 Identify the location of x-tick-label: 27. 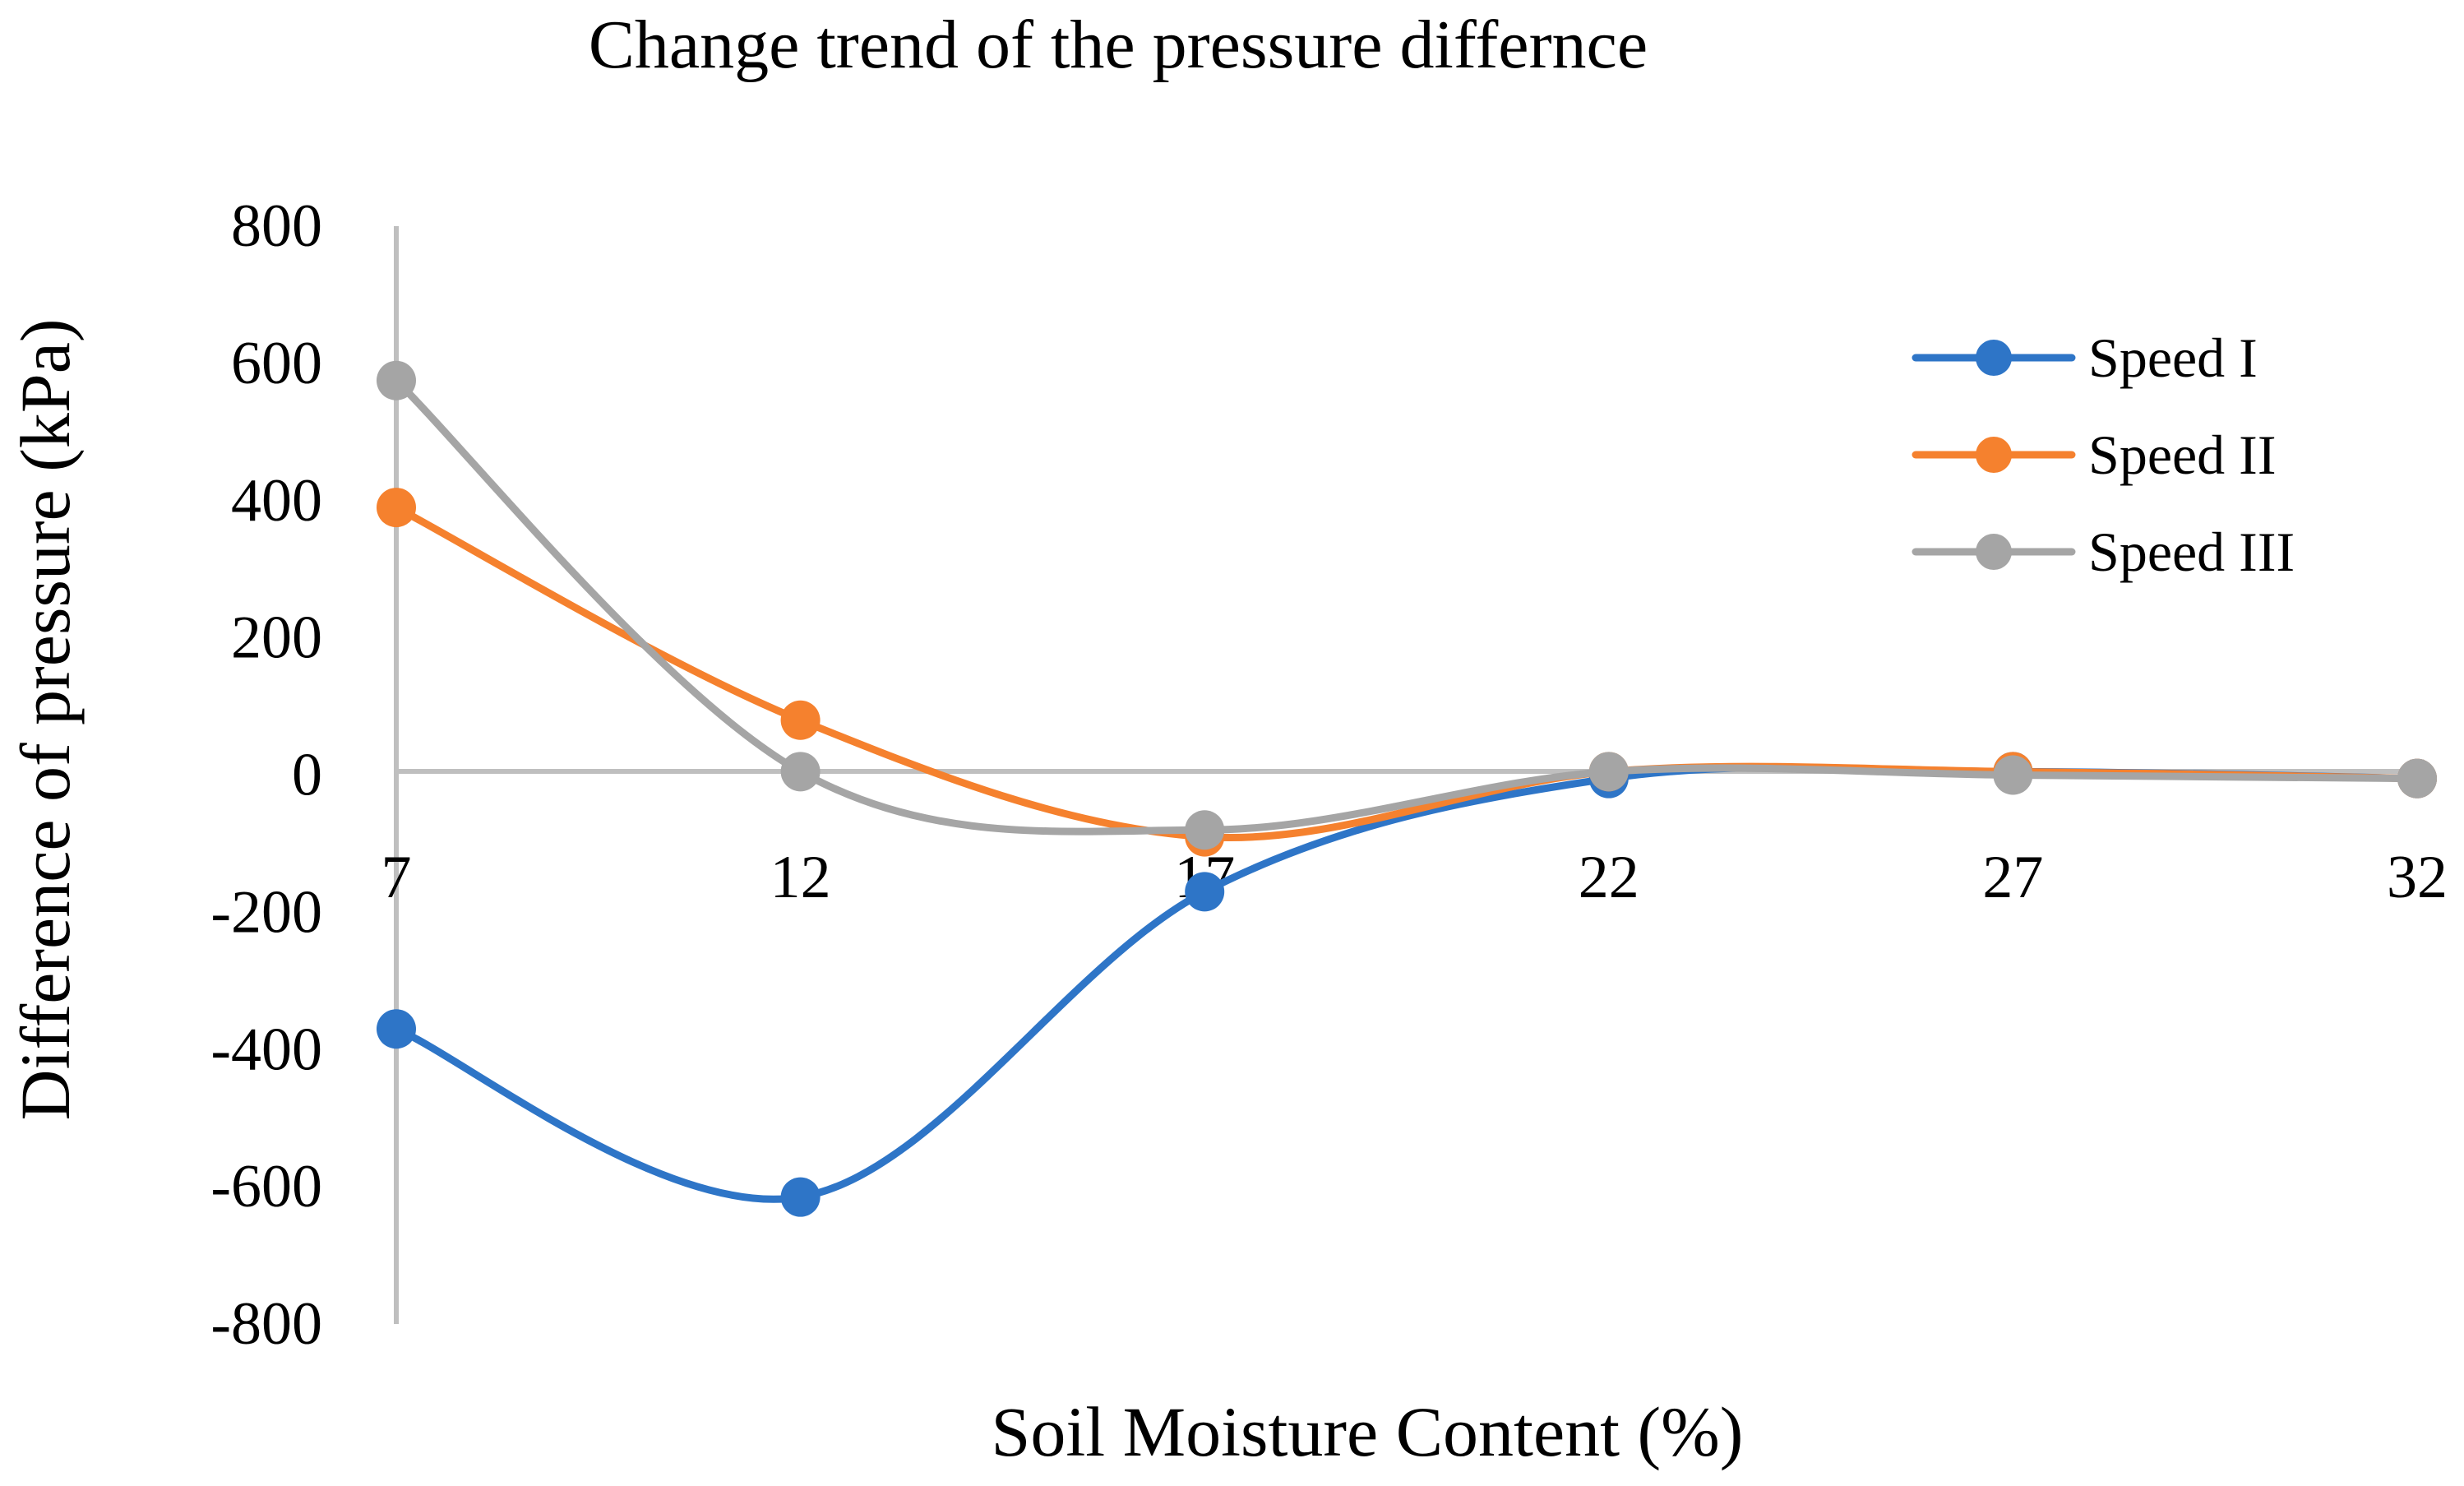
(2013, 878).